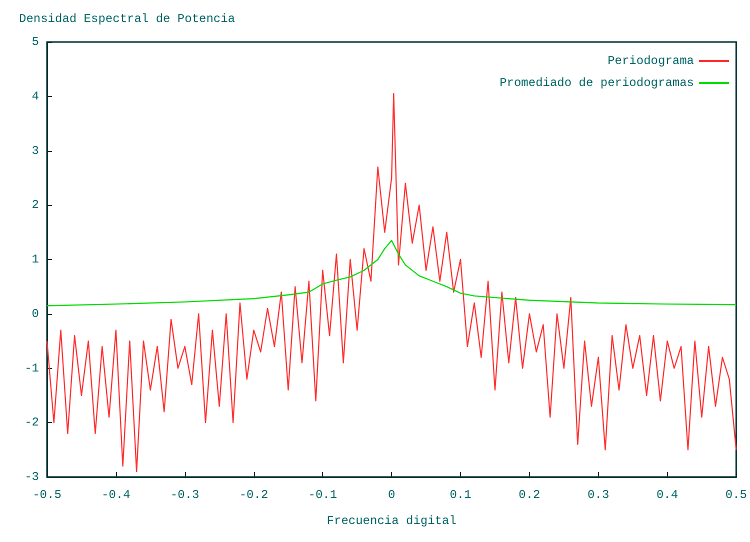  Describe the element at coordinates (127, 19) in the screenshot. I see `y-axis-title: Densidad Espectral de Potencia` at that location.